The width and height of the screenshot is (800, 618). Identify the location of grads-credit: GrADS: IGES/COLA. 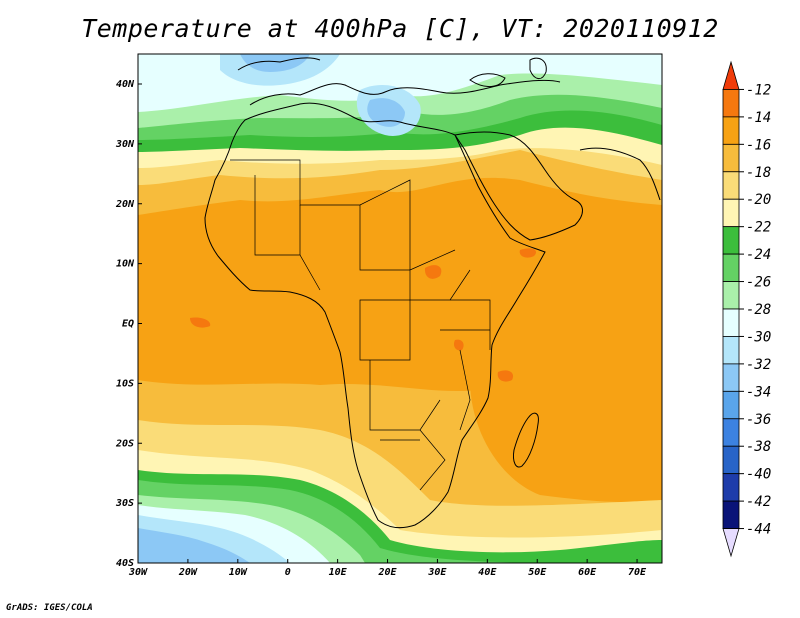
(49, 608).